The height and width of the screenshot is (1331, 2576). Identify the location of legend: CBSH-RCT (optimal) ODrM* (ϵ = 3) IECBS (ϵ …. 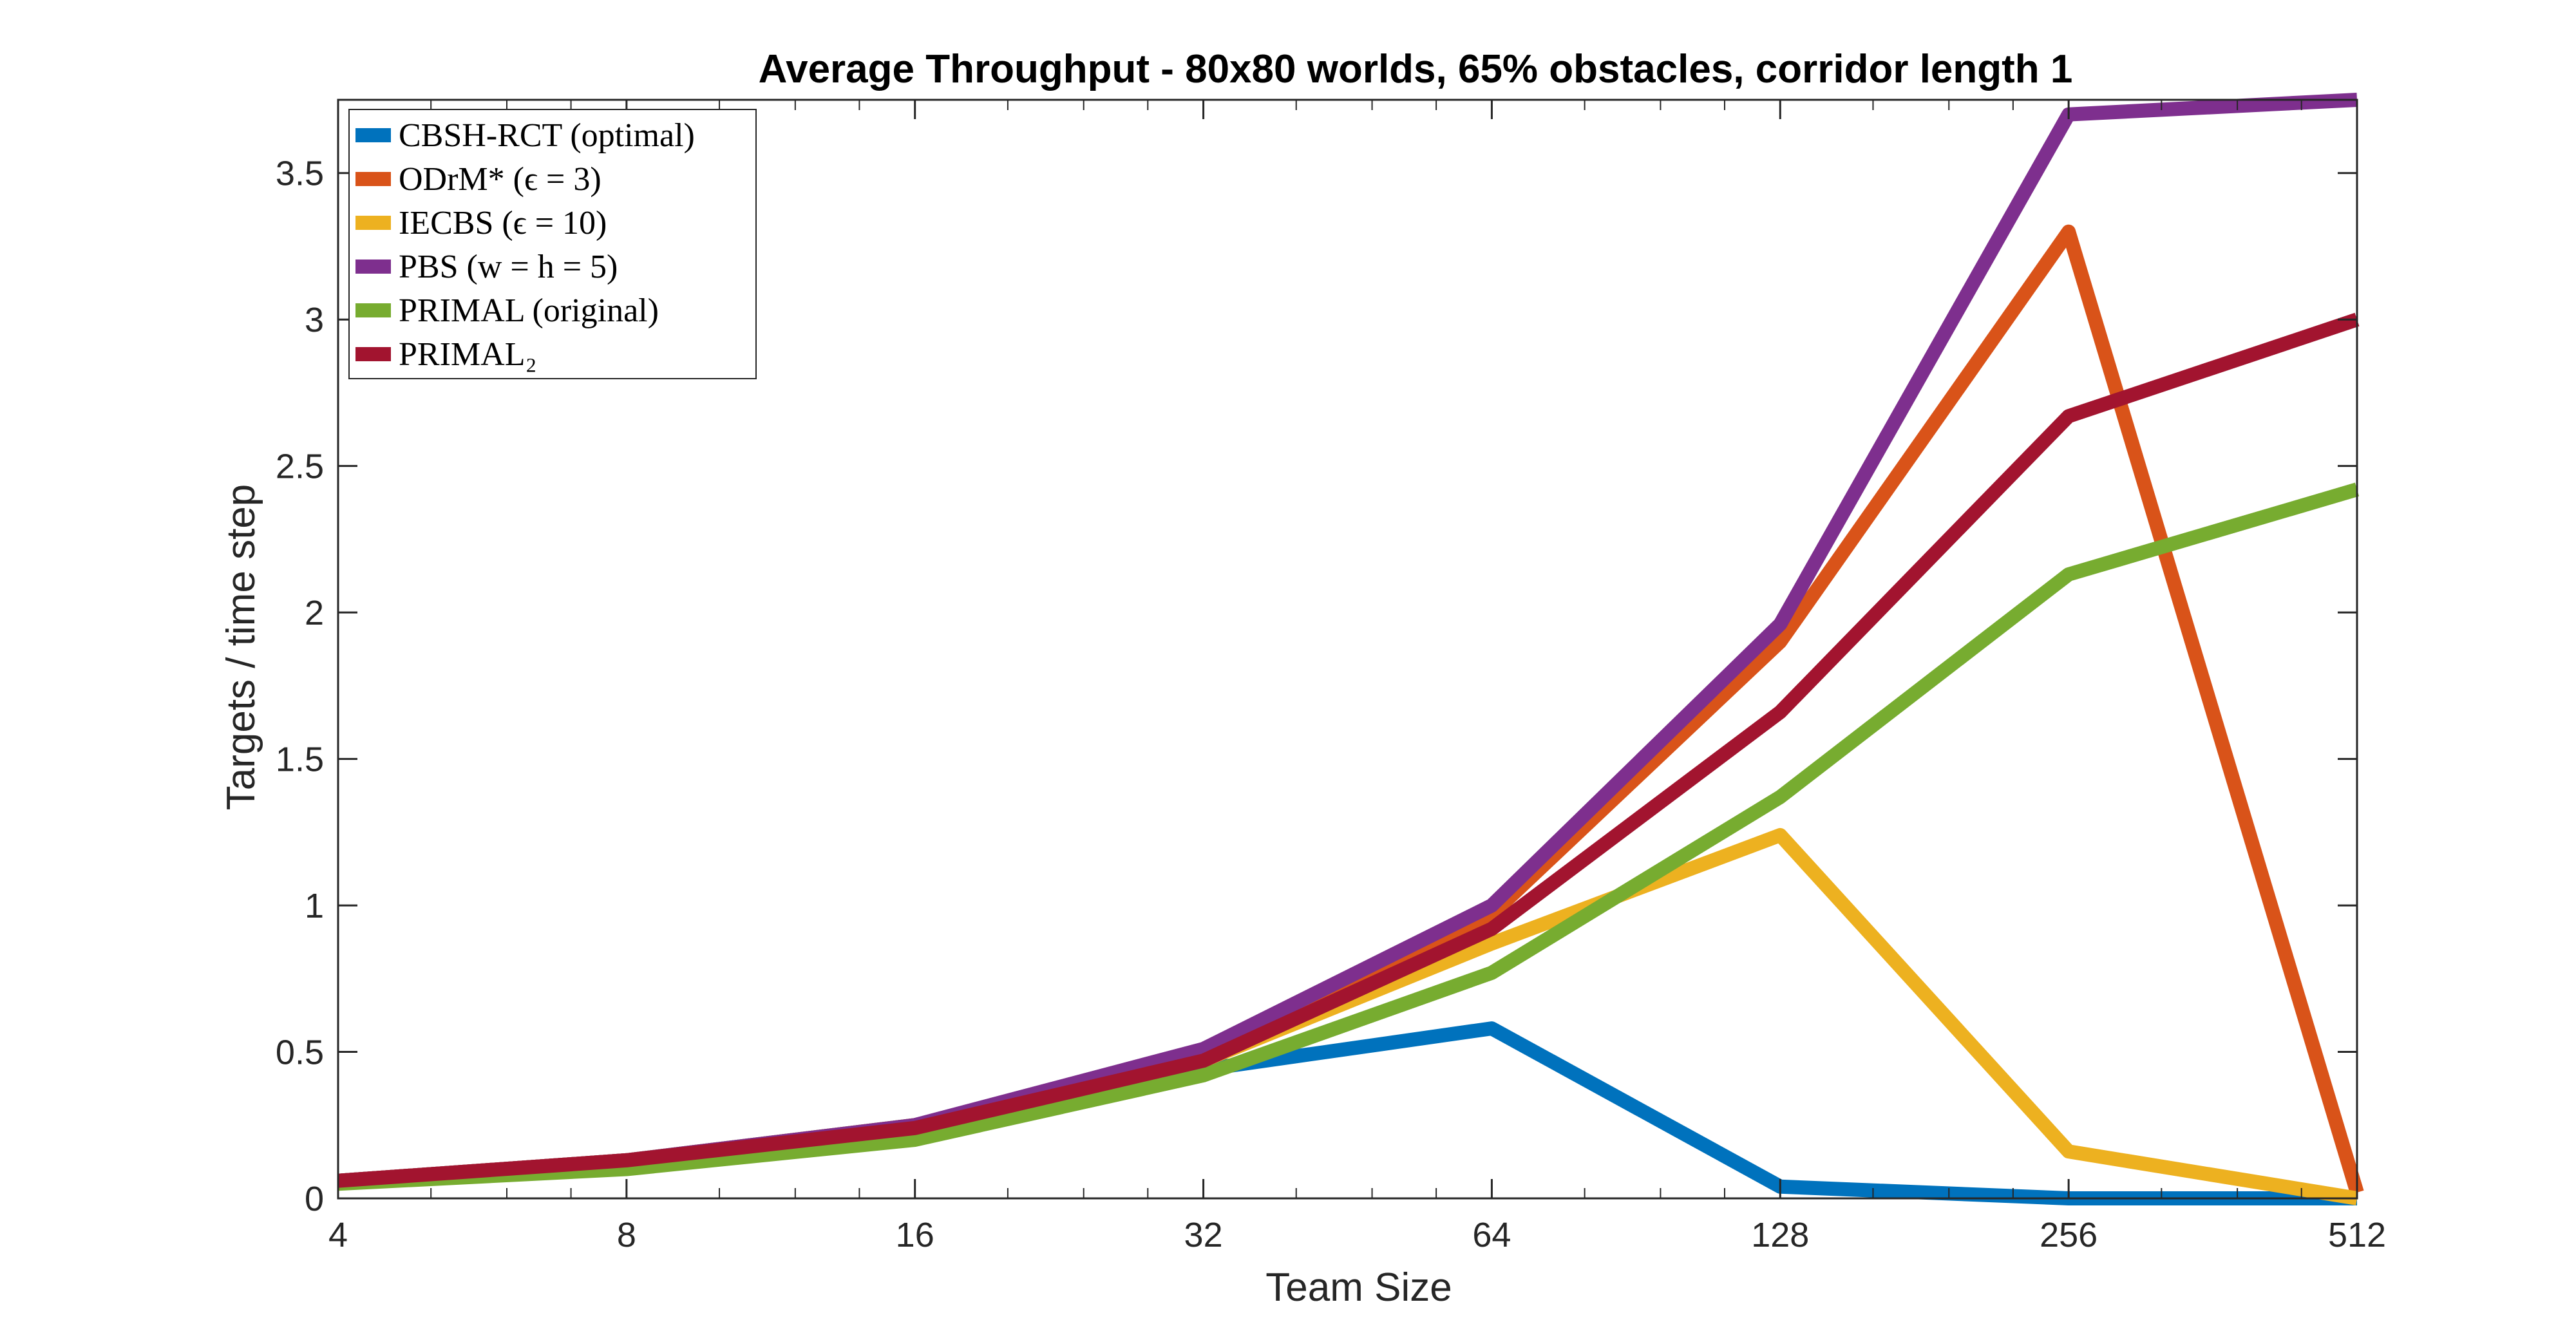
(553, 244).